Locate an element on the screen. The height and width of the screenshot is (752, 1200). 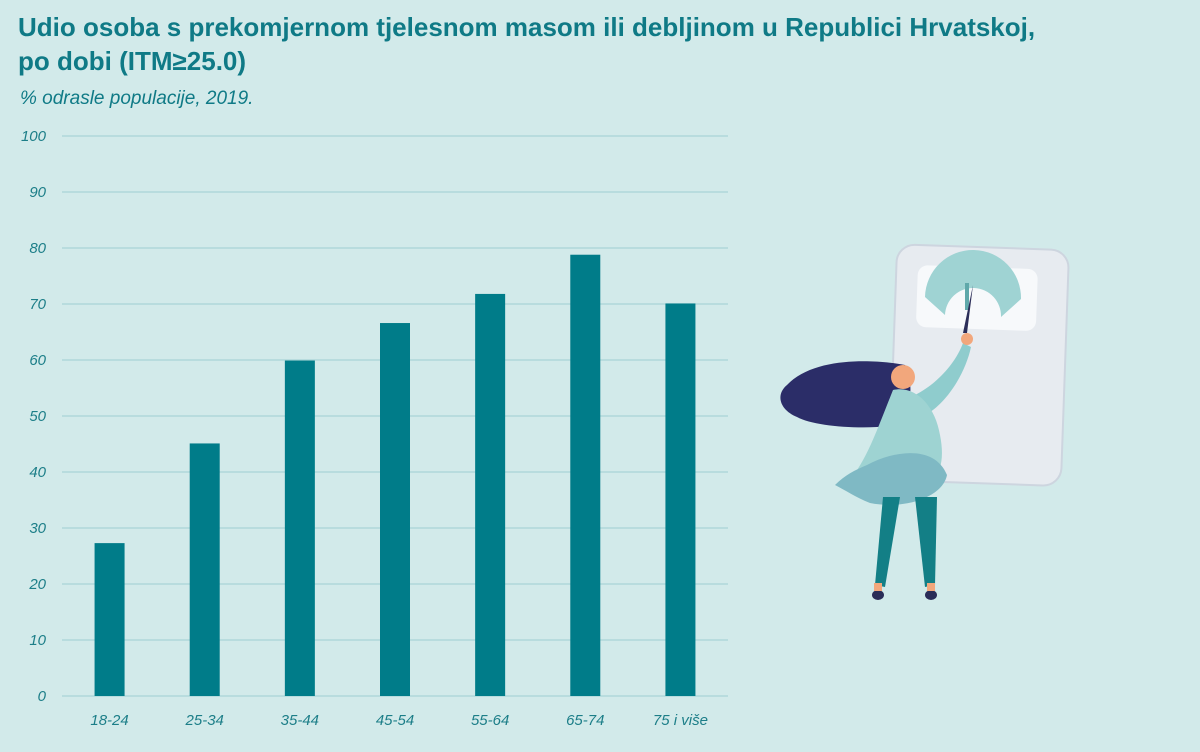
y-tick-label: 40 is located at coordinates (37, 472).